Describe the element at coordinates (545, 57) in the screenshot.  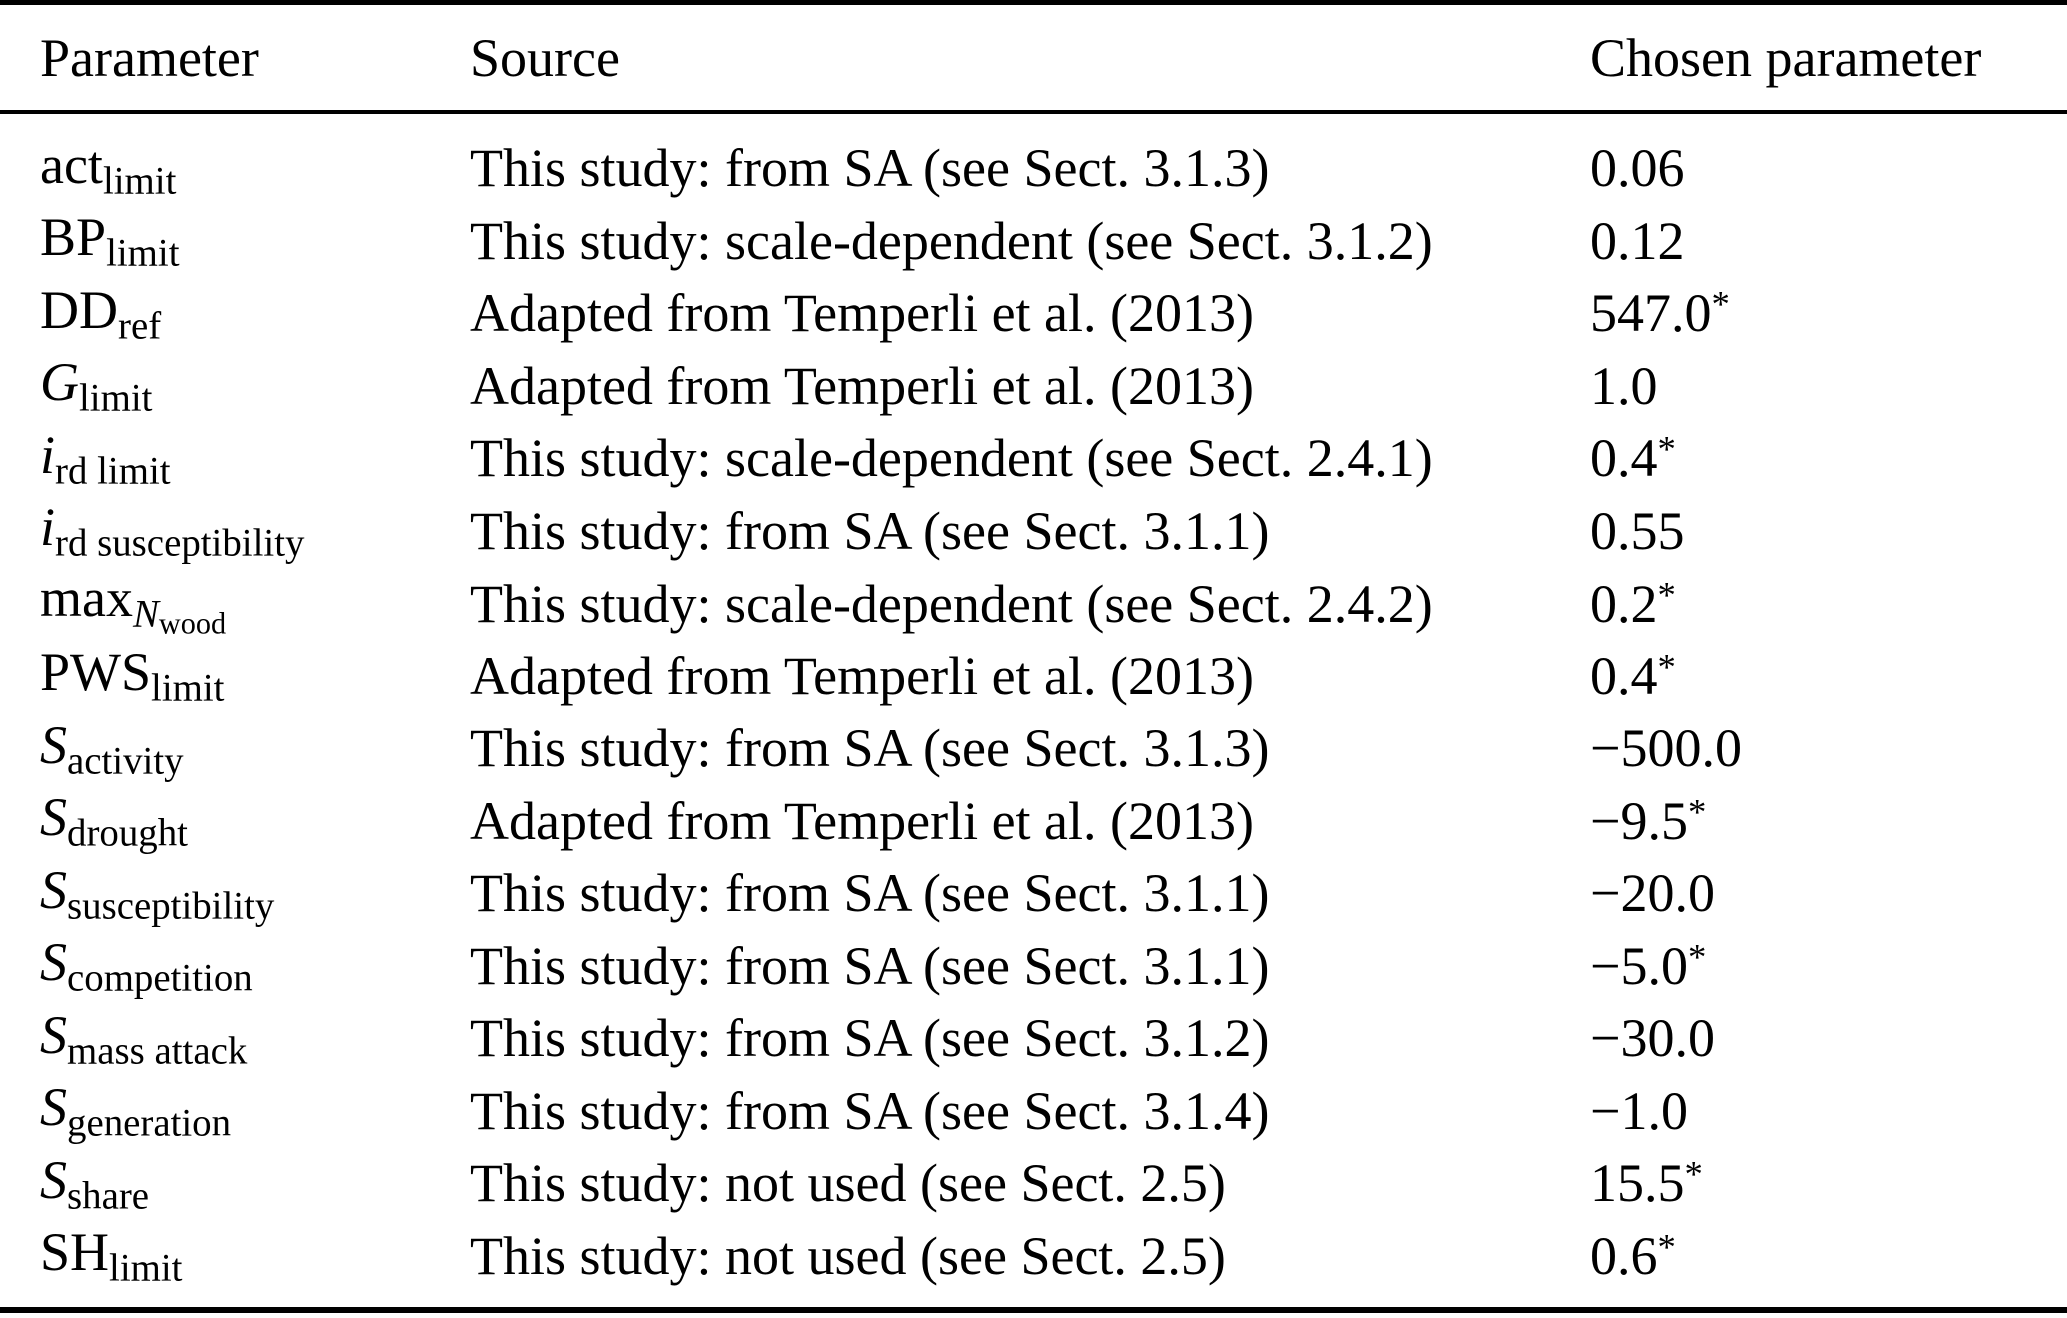
I see `column-header-source: Source` at that location.